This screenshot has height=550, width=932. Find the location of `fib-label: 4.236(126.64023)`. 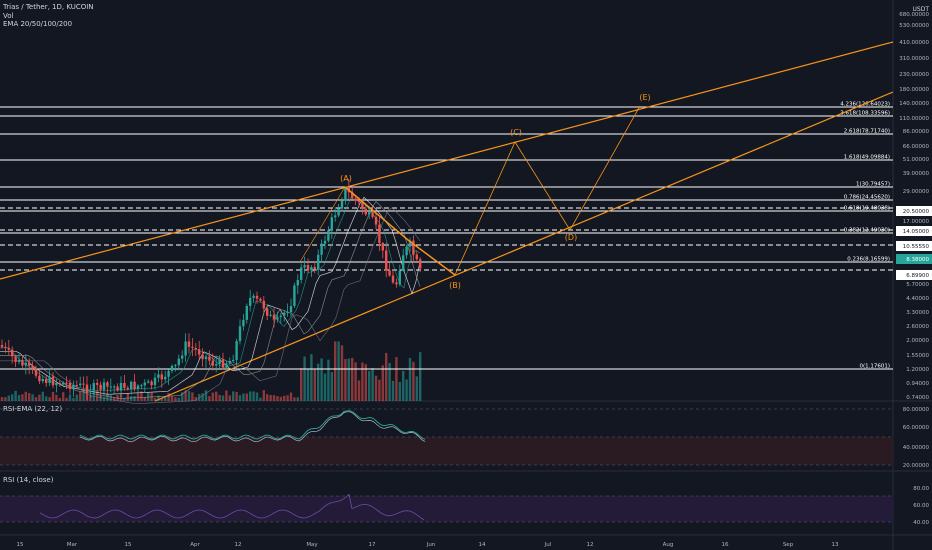

fib-label: 4.236(126.64023) is located at coordinates (865, 105).